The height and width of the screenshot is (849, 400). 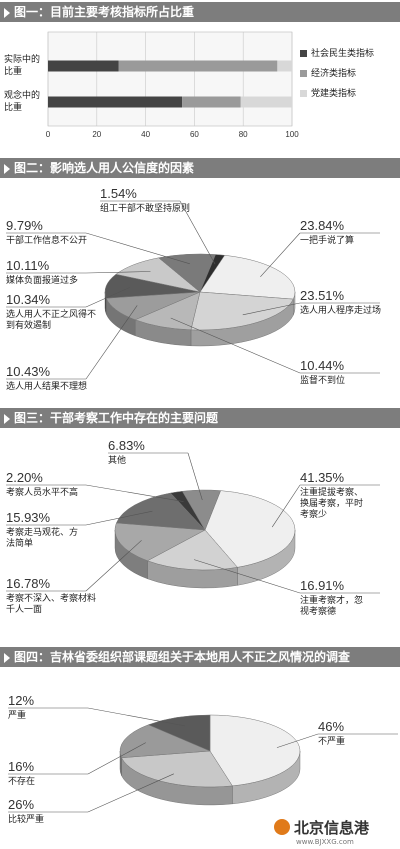 What do you see at coordinates (327, 240) in the screenshot?
I see `slice-label: 一把手说了算` at bounding box center [327, 240].